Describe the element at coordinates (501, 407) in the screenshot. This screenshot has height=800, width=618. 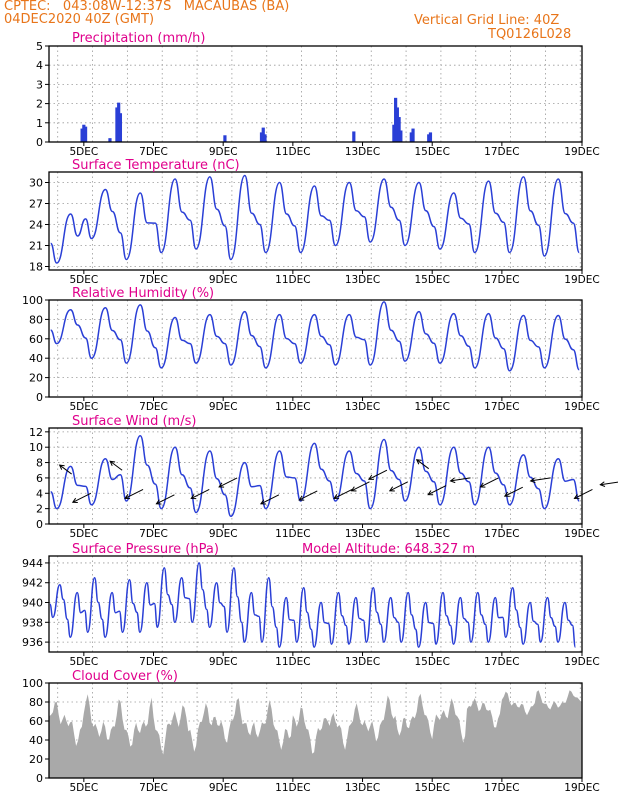
I see `rh-xtick-label: 17DEC` at that location.